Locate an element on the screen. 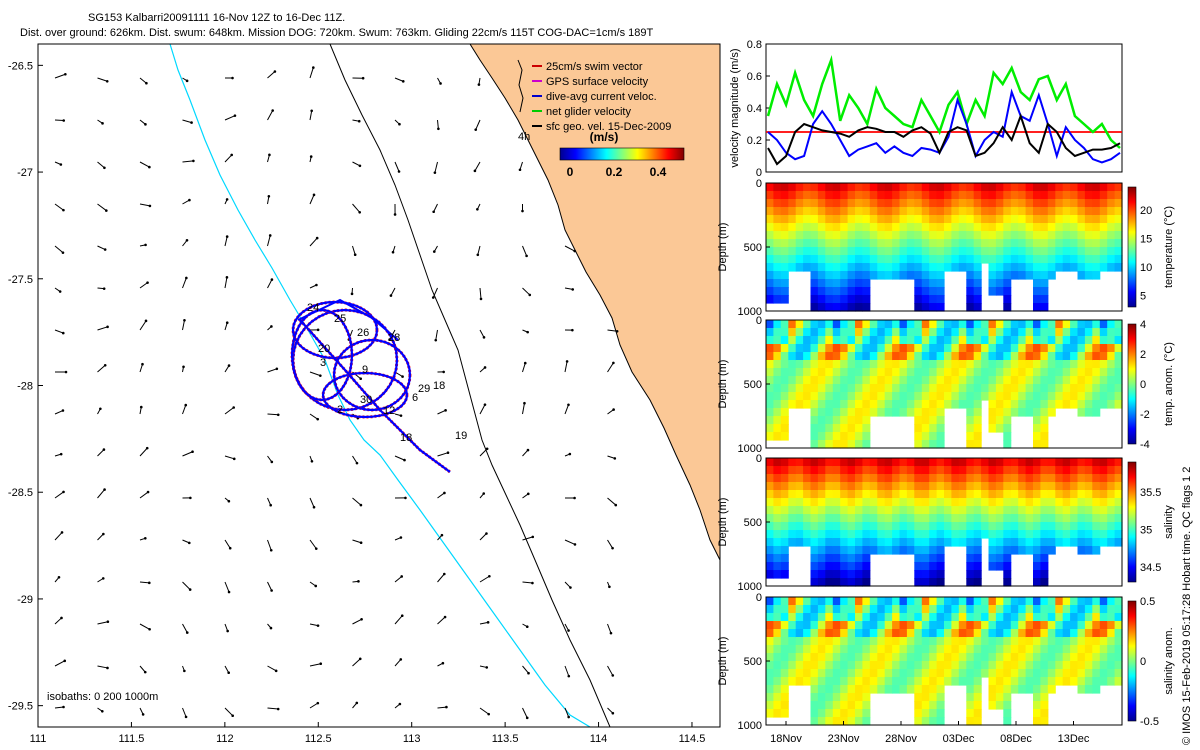 The image size is (1200, 750). map-xtick-label: 114.5 is located at coordinates (692, 739).